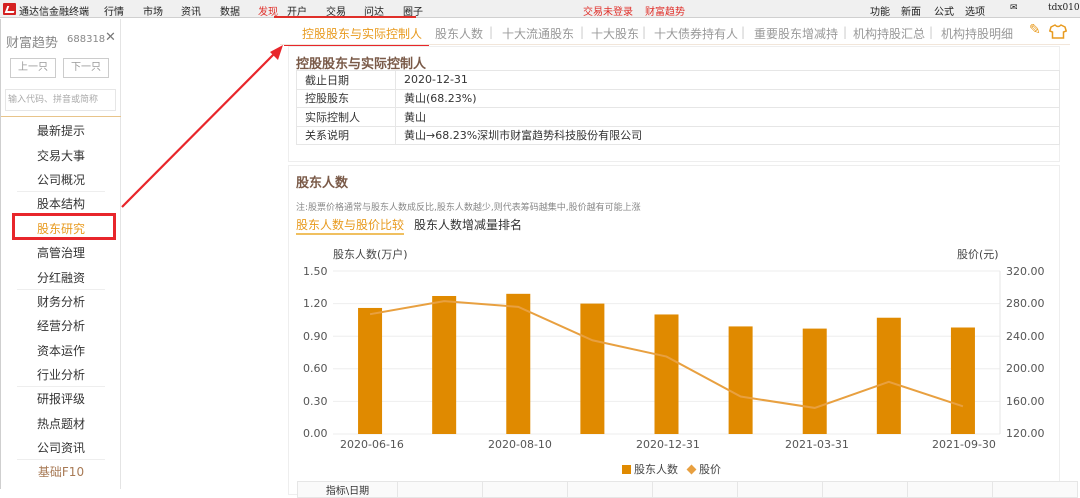 This screenshot has width=1080, height=498. I want to click on tab-top10-float: 十大流通股东, so click(538, 34).